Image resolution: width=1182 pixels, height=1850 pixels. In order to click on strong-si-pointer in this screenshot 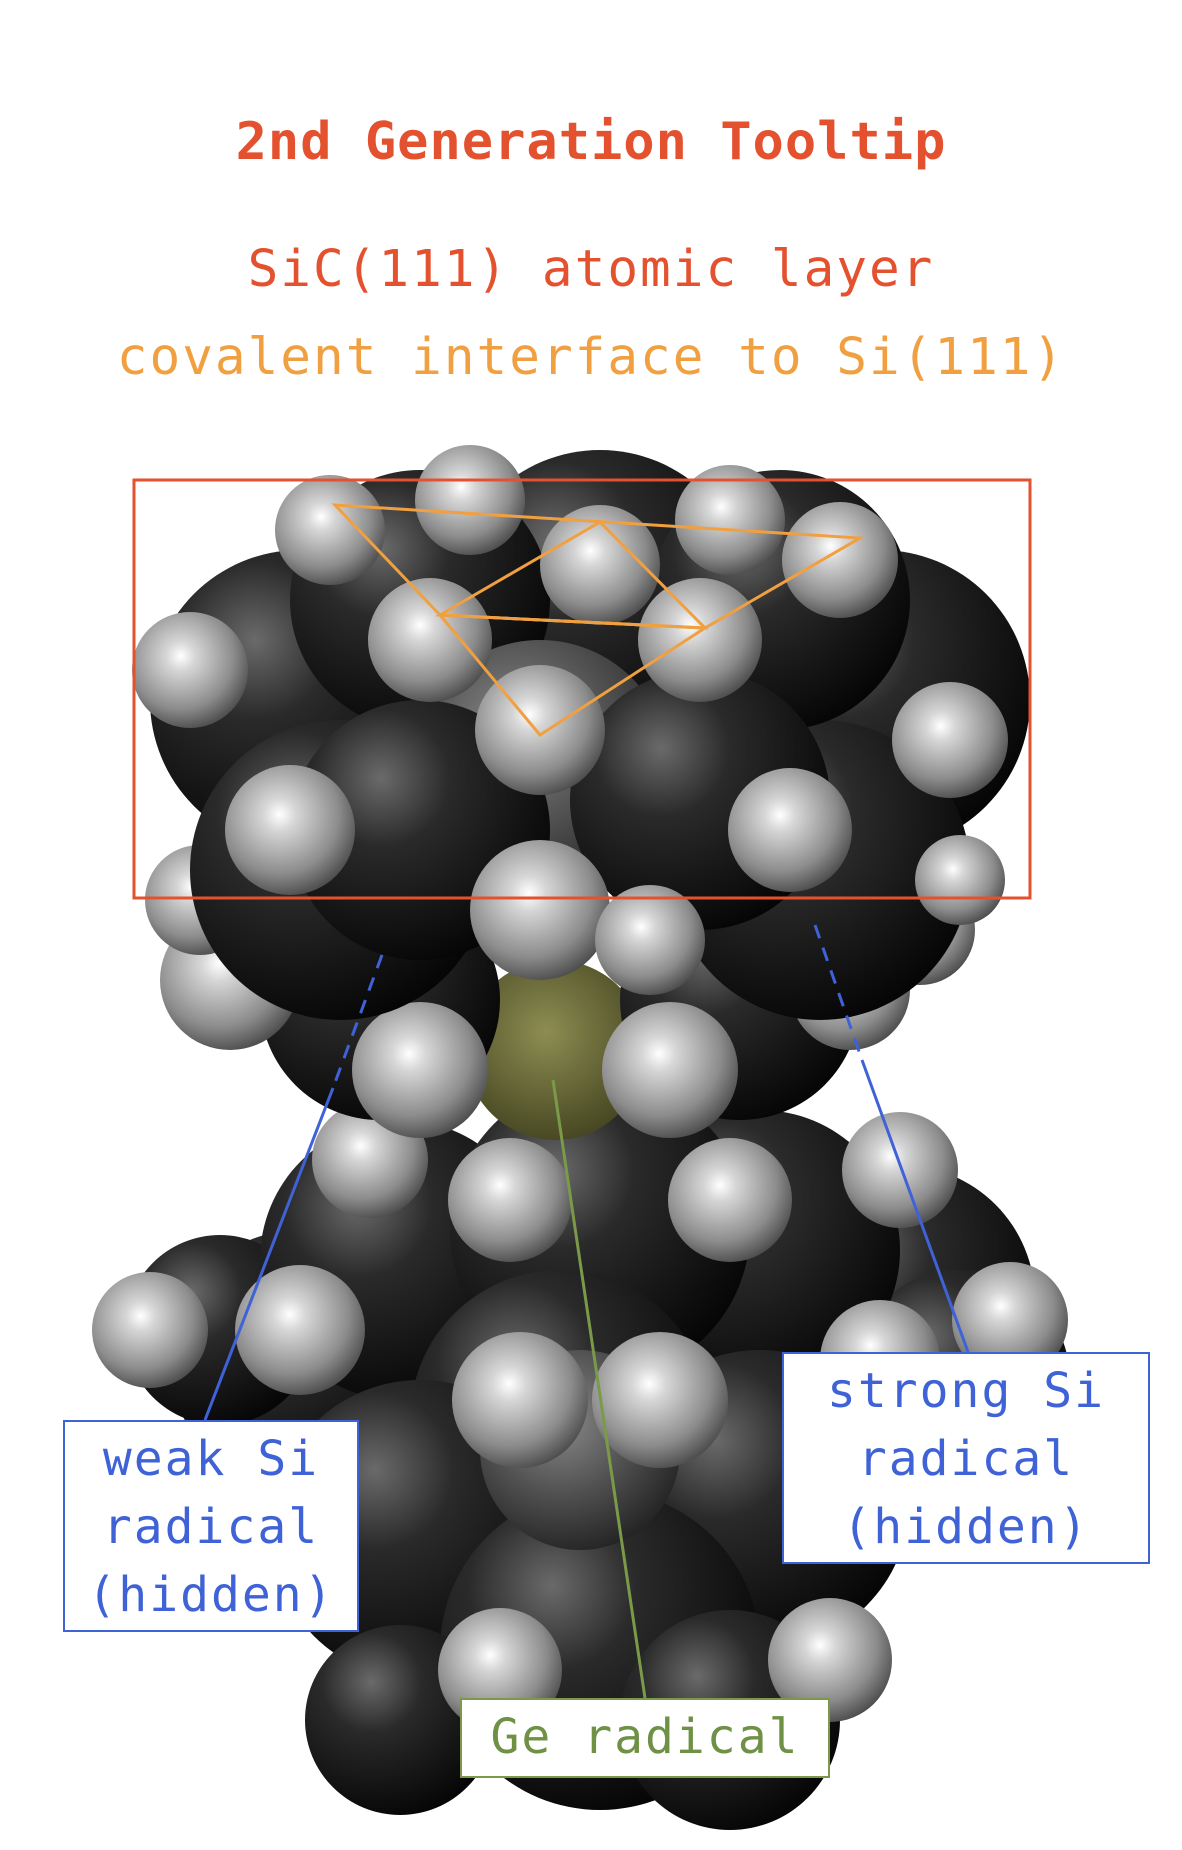, I will do `click(891, 1138)`.